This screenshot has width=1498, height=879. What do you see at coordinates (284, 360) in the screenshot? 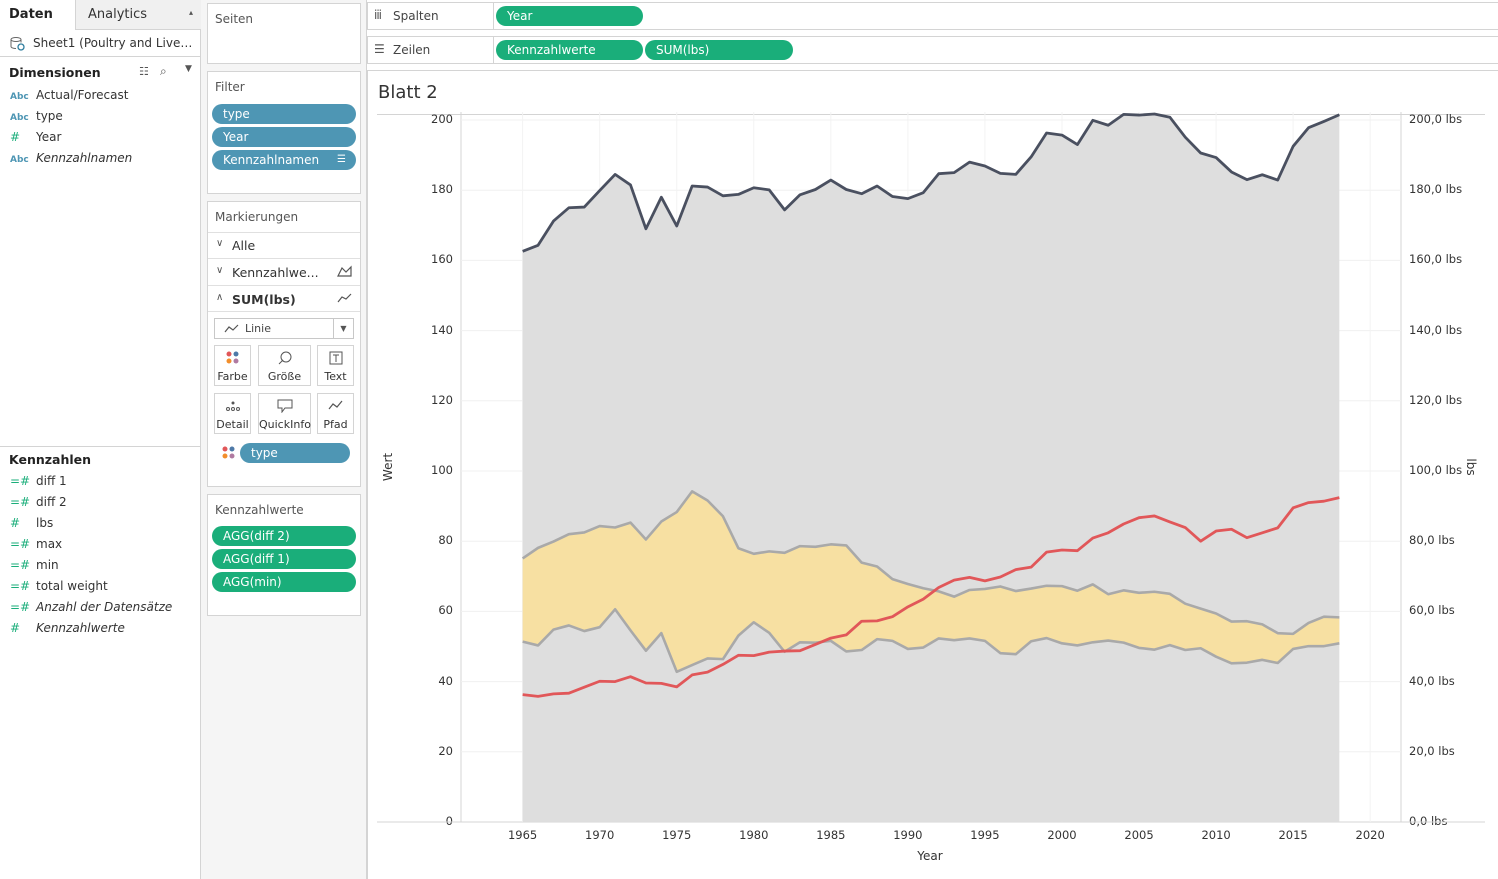
I see `size-icon` at bounding box center [284, 360].